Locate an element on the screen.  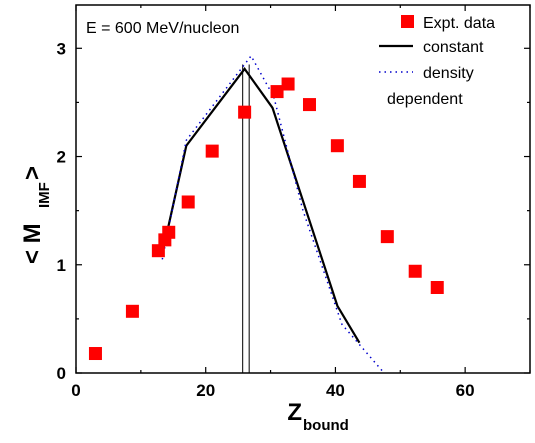
y-axis-title-suffix: > is located at coordinates (32, 173).